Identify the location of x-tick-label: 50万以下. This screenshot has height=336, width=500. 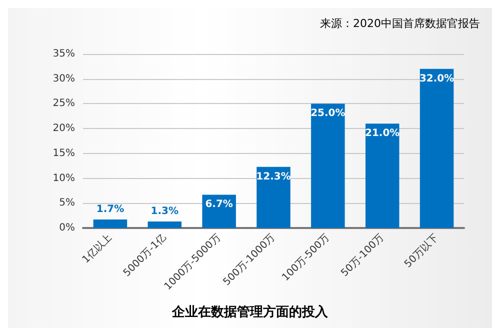
(421, 250).